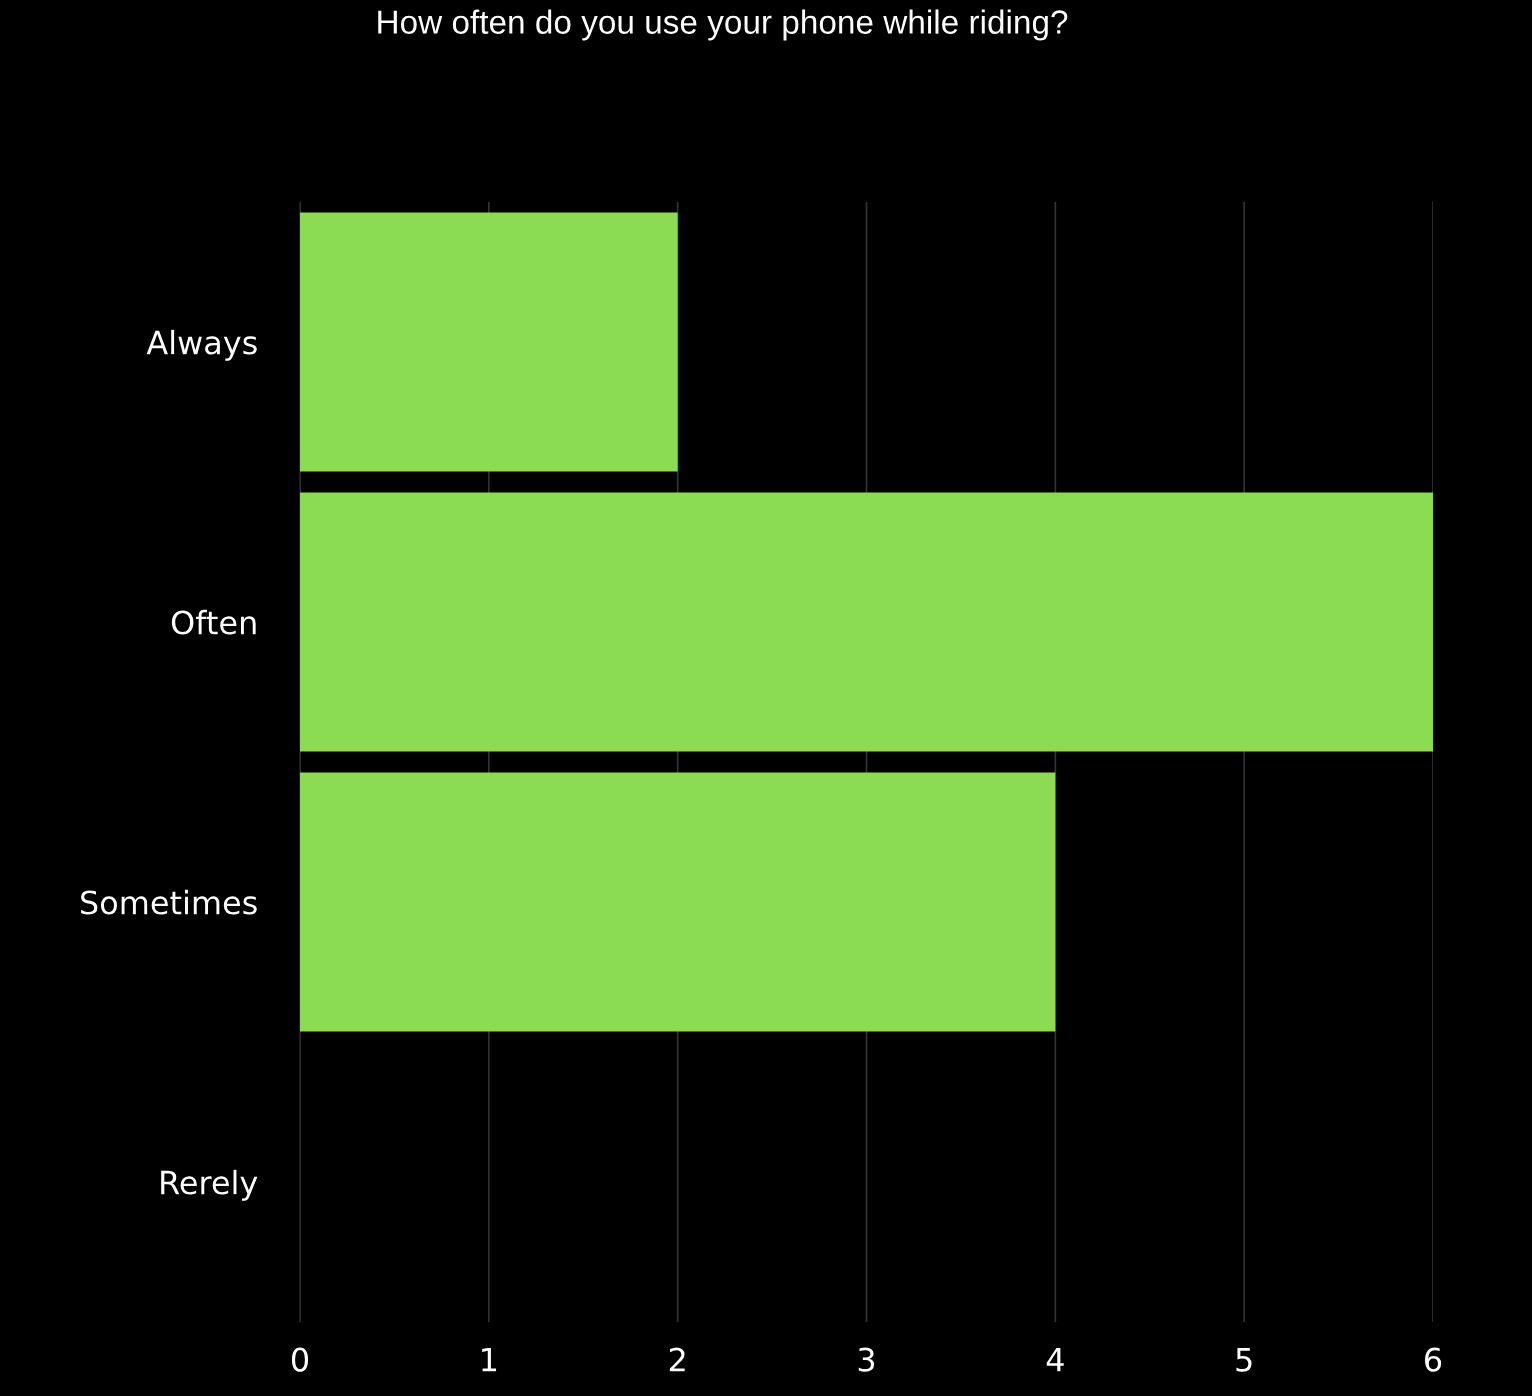 This screenshot has width=1532, height=1396. What do you see at coordinates (1433, 1359) in the screenshot?
I see `x-tick-label: 6` at bounding box center [1433, 1359].